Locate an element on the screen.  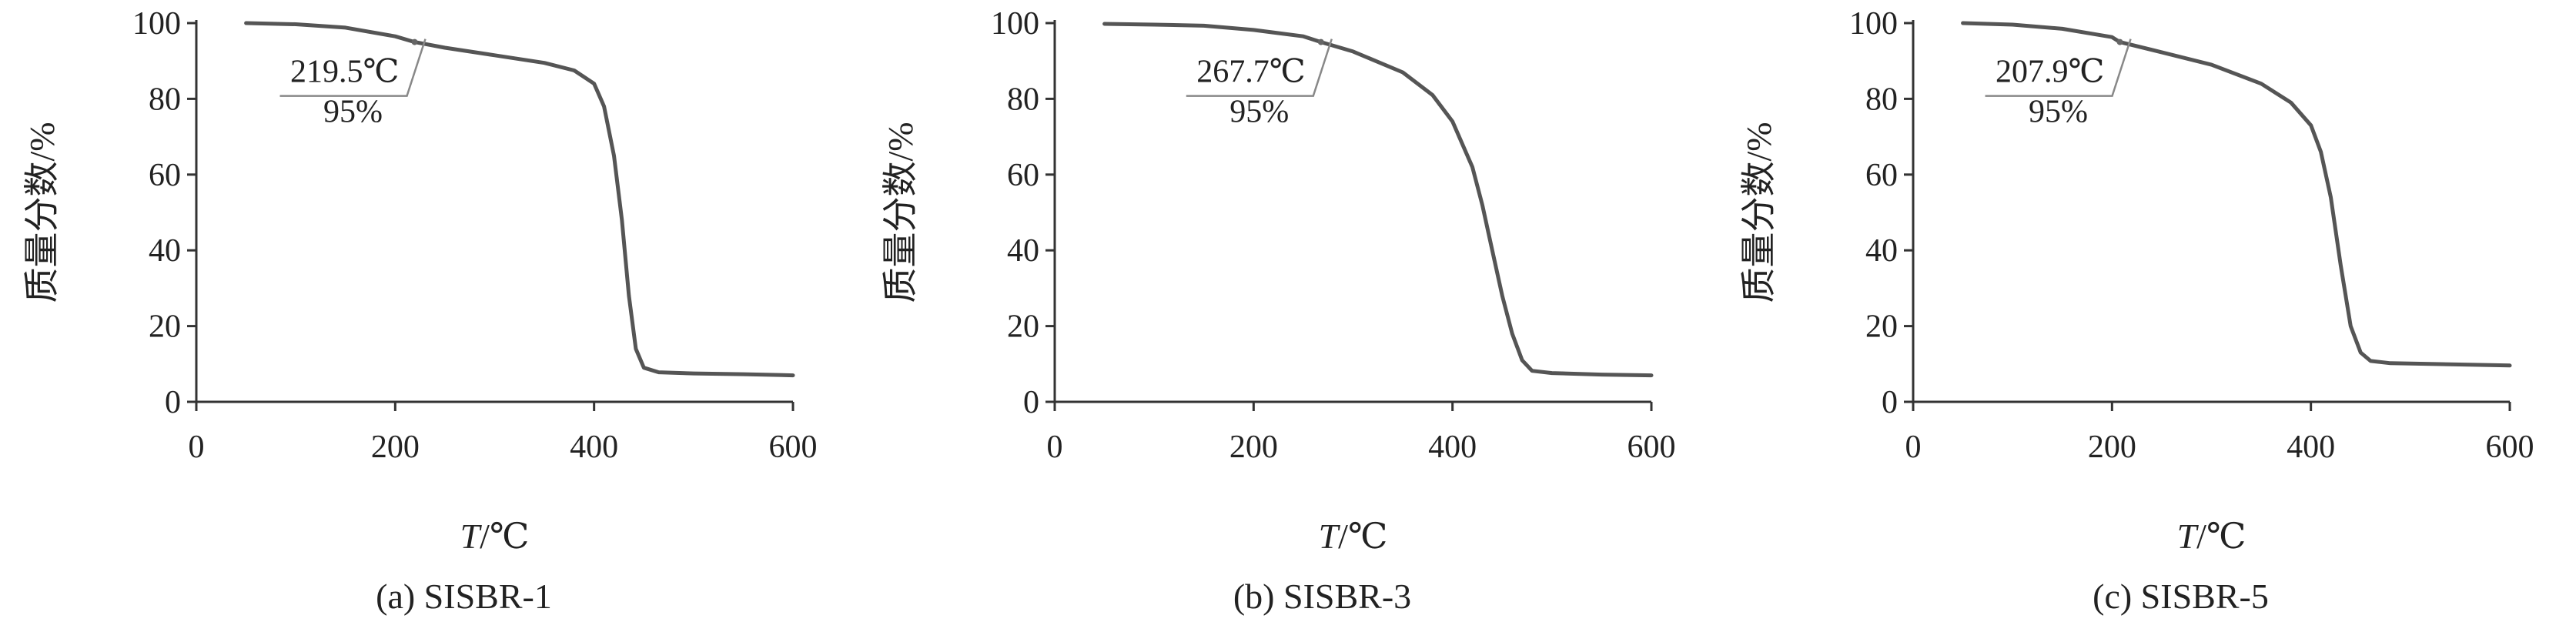
annotation-temperature: 207.9℃ is located at coordinates (2050, 72).